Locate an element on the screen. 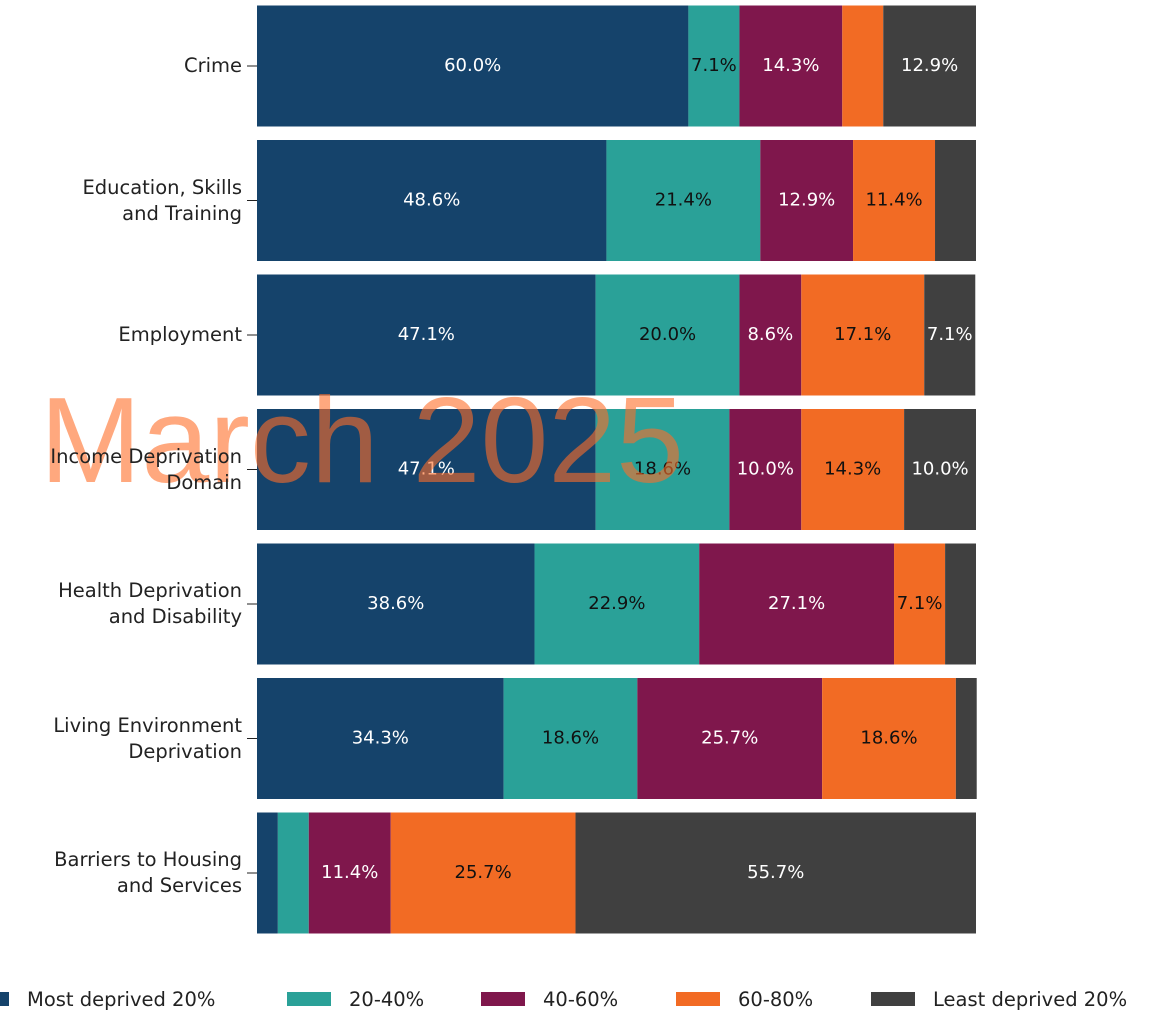  legend-item: 20-40% is located at coordinates (355, 999).